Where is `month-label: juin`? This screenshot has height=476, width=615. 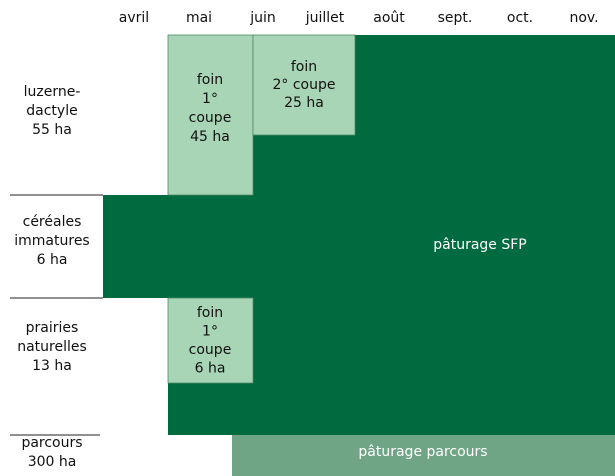 month-label: juin is located at coordinates (262, 18).